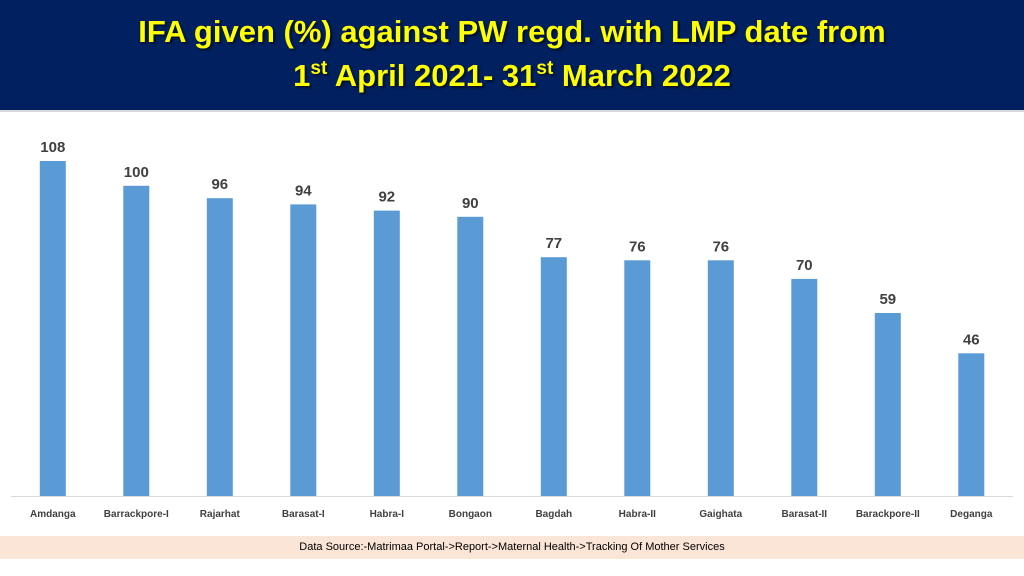 Image resolution: width=1024 pixels, height=576 pixels. I want to click on tick-label-barackpore-ii: Barackpore-II, so click(888, 514).